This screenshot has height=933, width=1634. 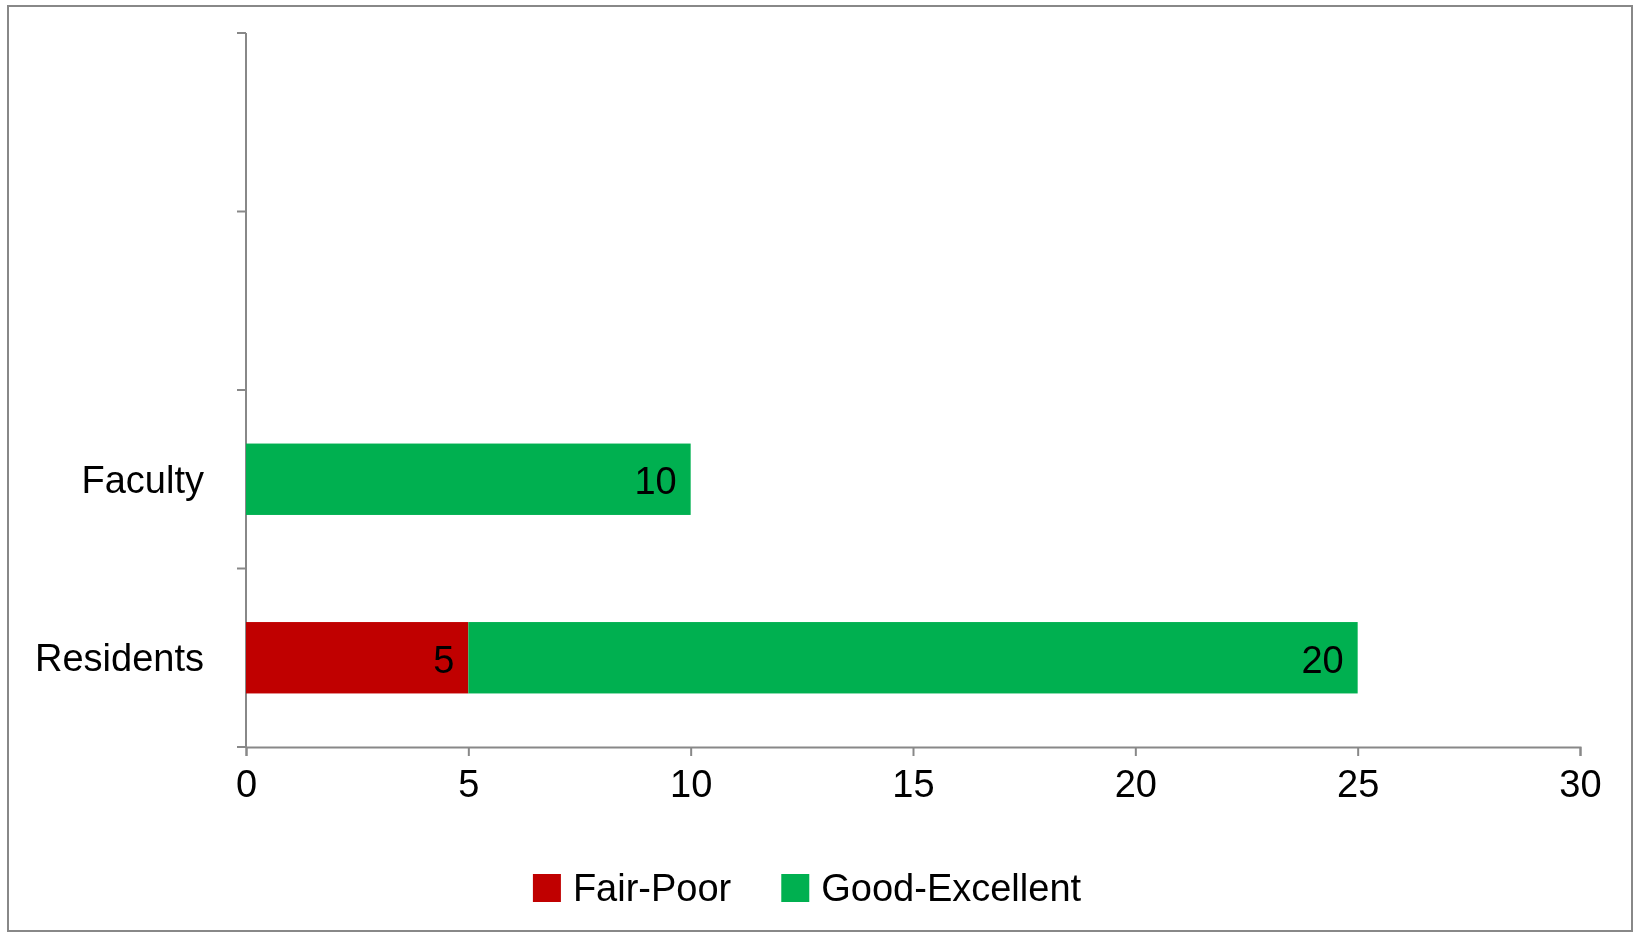 I want to click on y-tick-label: Faculty, so click(x=142, y=479).